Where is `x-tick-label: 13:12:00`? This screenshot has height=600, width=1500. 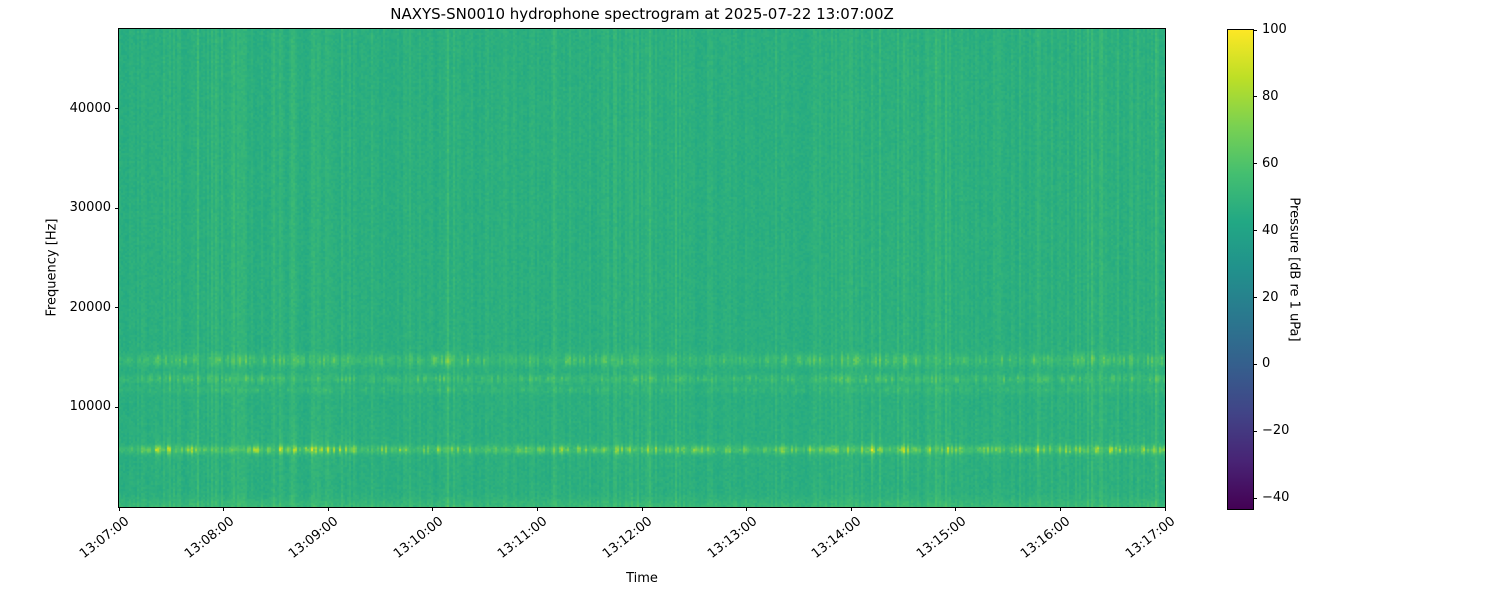
x-tick-label: 13:12:00 is located at coordinates (627, 538).